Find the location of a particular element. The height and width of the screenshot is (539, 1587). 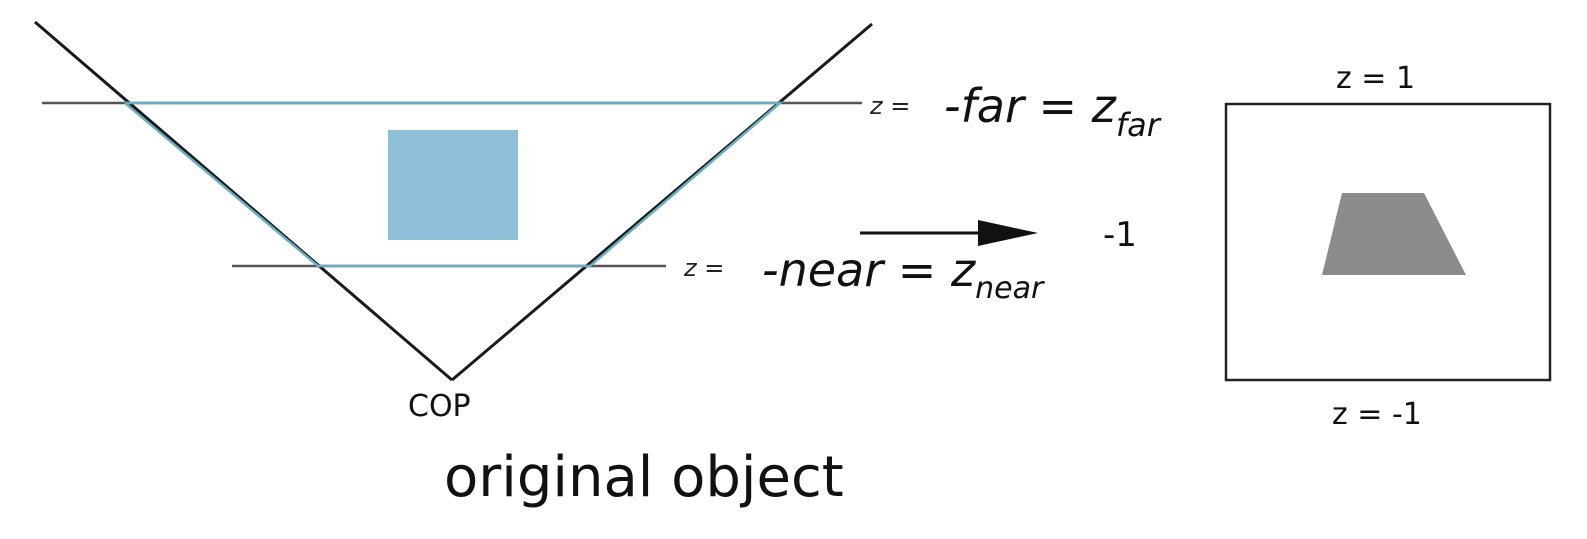

transform-arrow-head is located at coordinates (1008, 233).